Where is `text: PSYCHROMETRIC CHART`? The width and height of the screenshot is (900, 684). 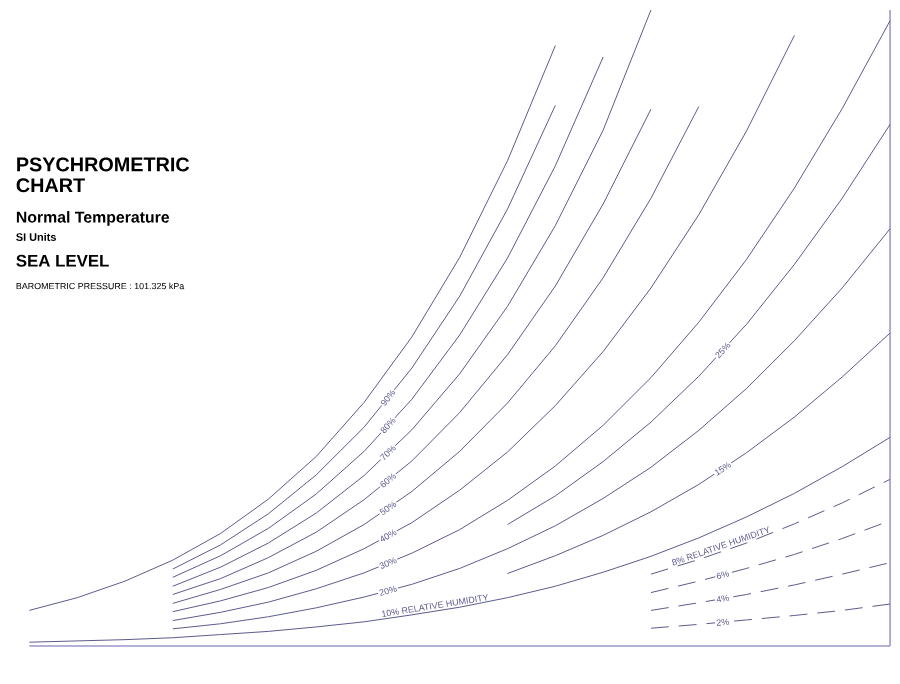 text: PSYCHROMETRIC CHART is located at coordinates (103, 175).